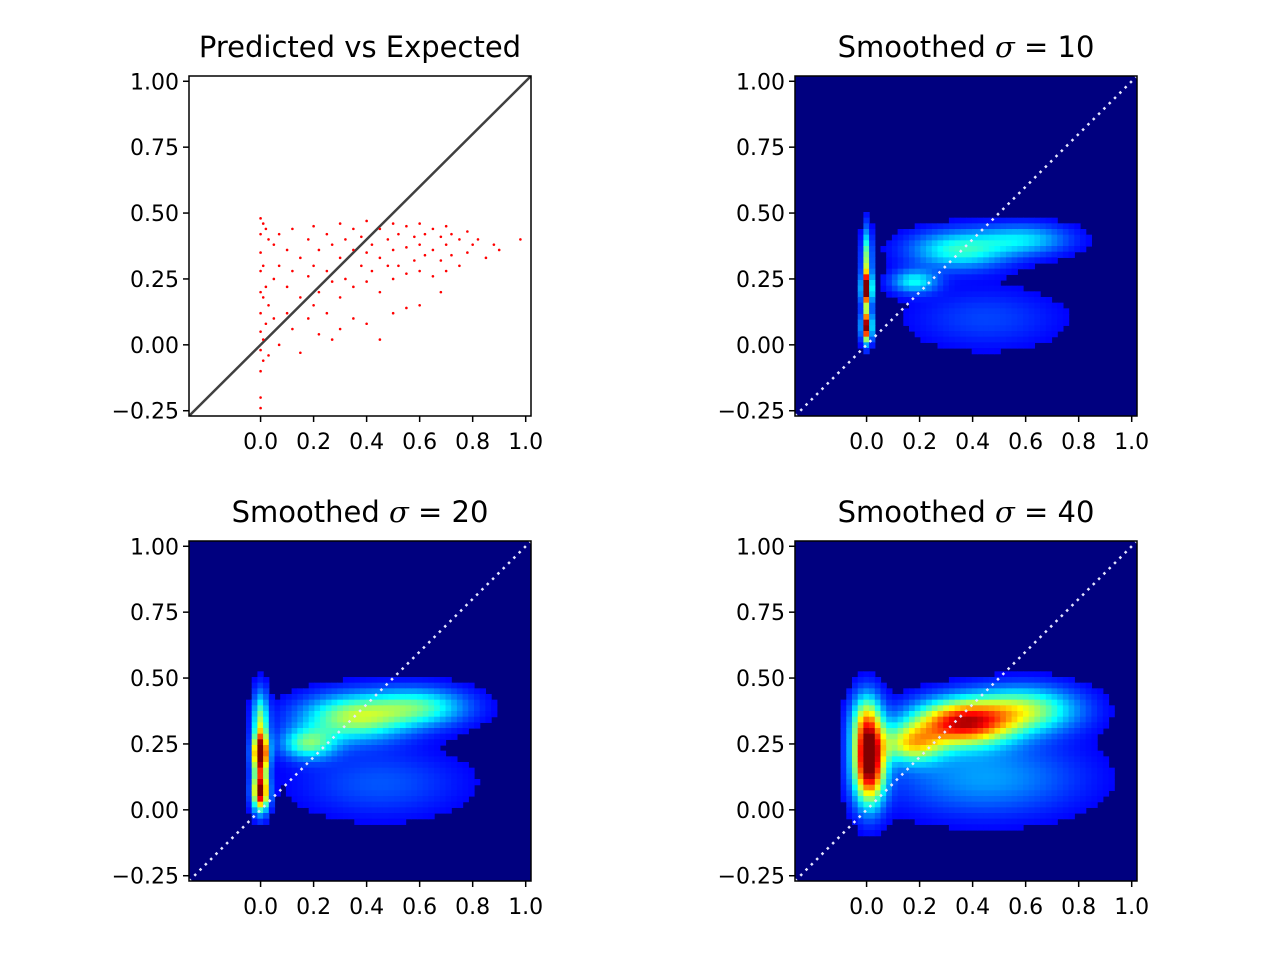  Describe the element at coordinates (360, 512) in the screenshot. I see `panel-title: Smoothed σ = 20` at that location.